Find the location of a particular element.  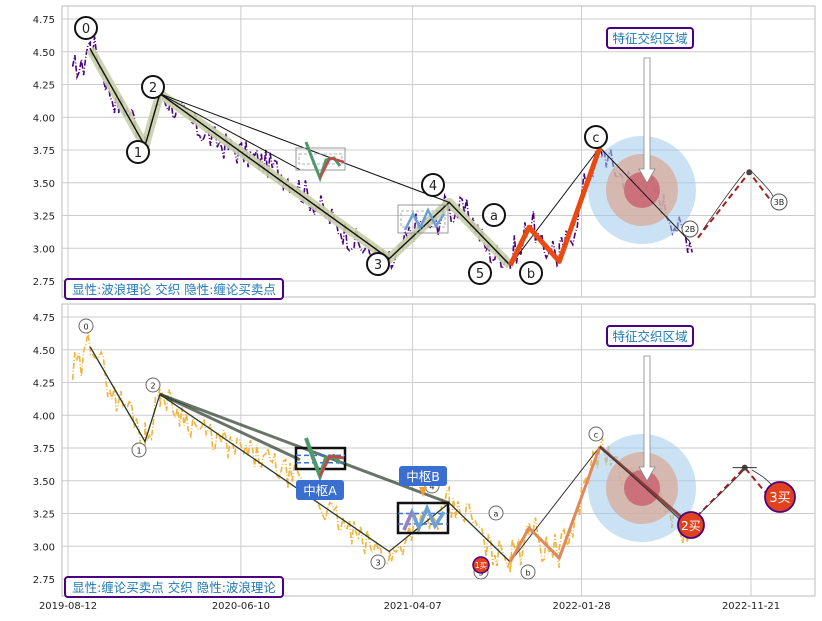

top-sub-box-b is located at coordinates (423, 219).